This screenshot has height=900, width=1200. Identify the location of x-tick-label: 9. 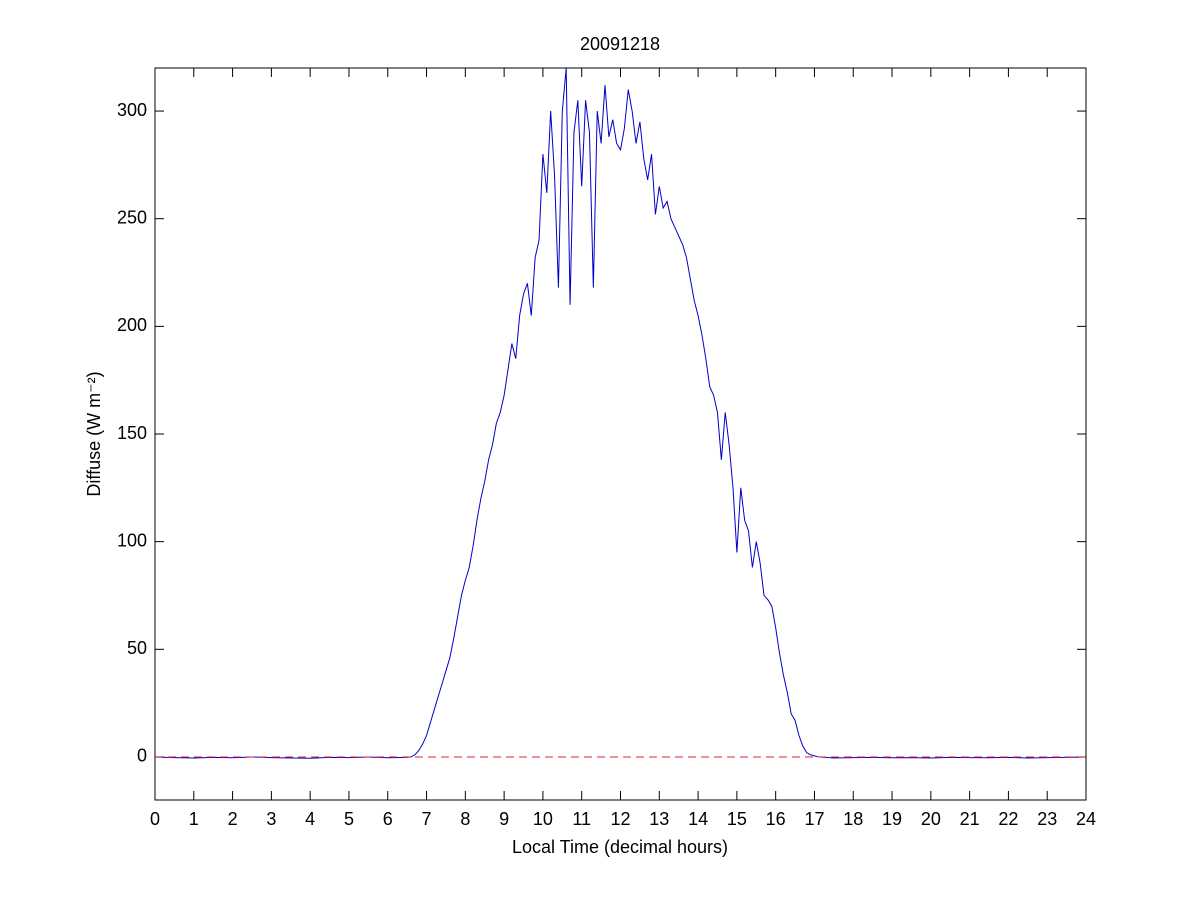
(504, 819).